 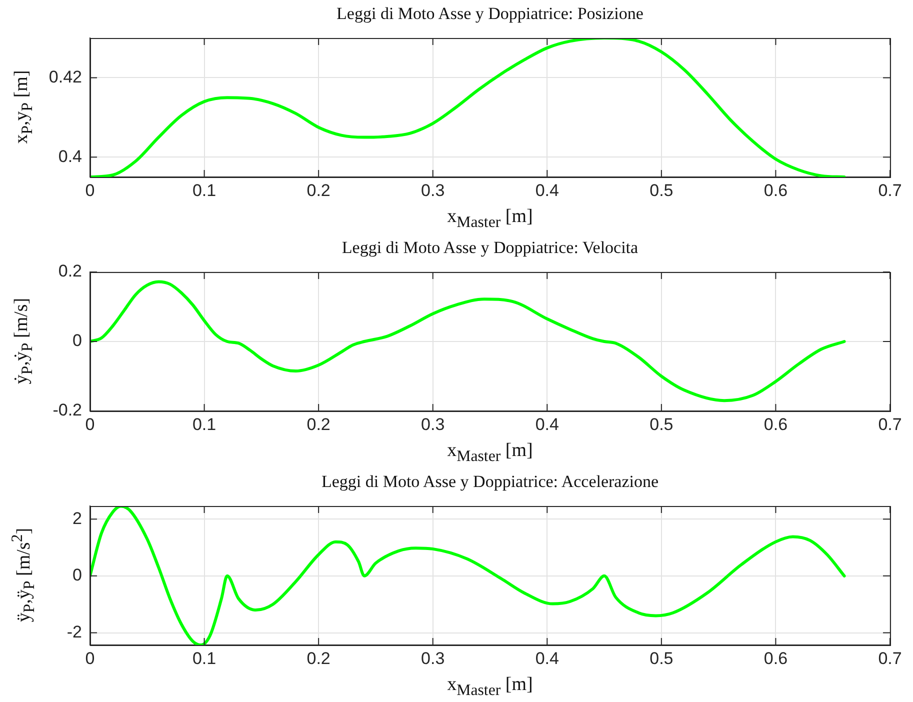 I want to click on y-tick-label: 0.4, so click(x=70, y=156).